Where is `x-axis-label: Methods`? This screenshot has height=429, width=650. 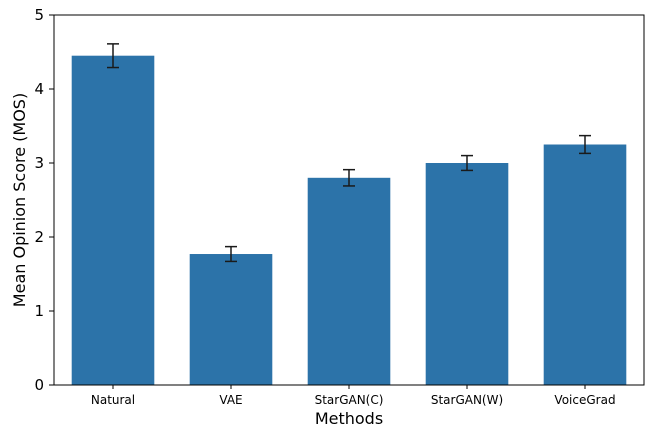
x-axis-label: Methods is located at coordinates (349, 418).